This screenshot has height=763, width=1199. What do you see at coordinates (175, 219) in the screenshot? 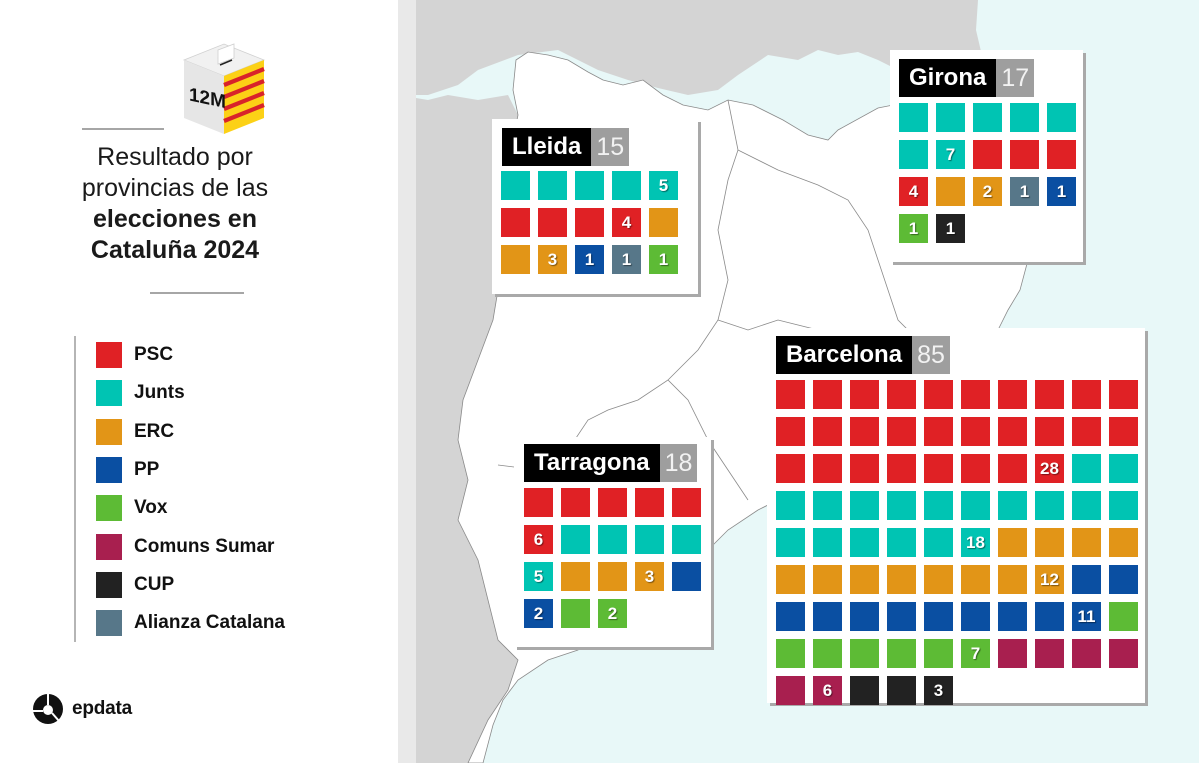
I see `title-line-3: elecciones en` at bounding box center [175, 219].